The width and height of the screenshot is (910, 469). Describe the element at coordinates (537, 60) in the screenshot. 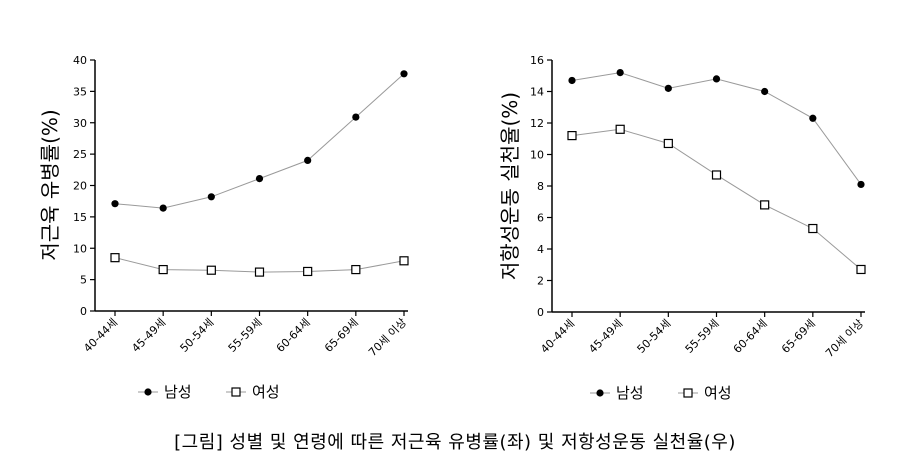

I see `y-tick-label: 16` at that location.